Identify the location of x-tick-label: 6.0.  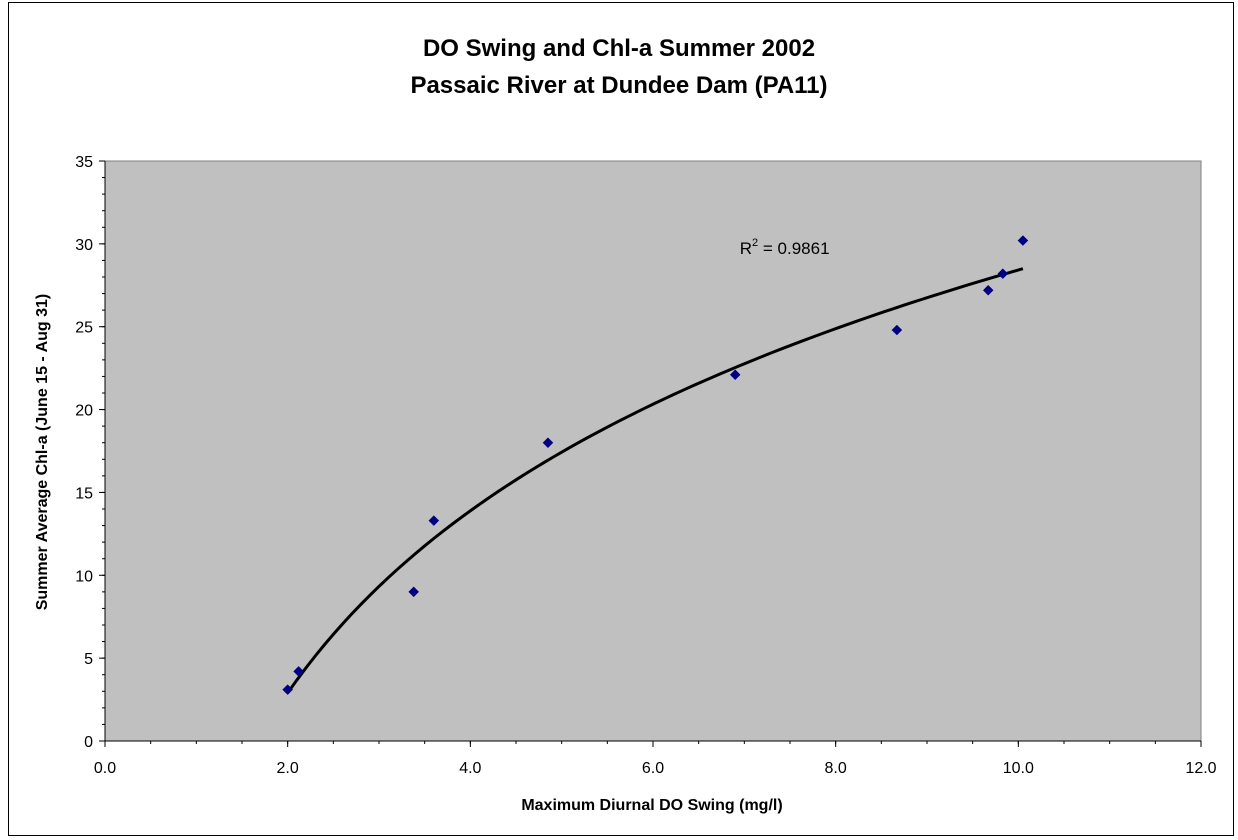
(653, 768).